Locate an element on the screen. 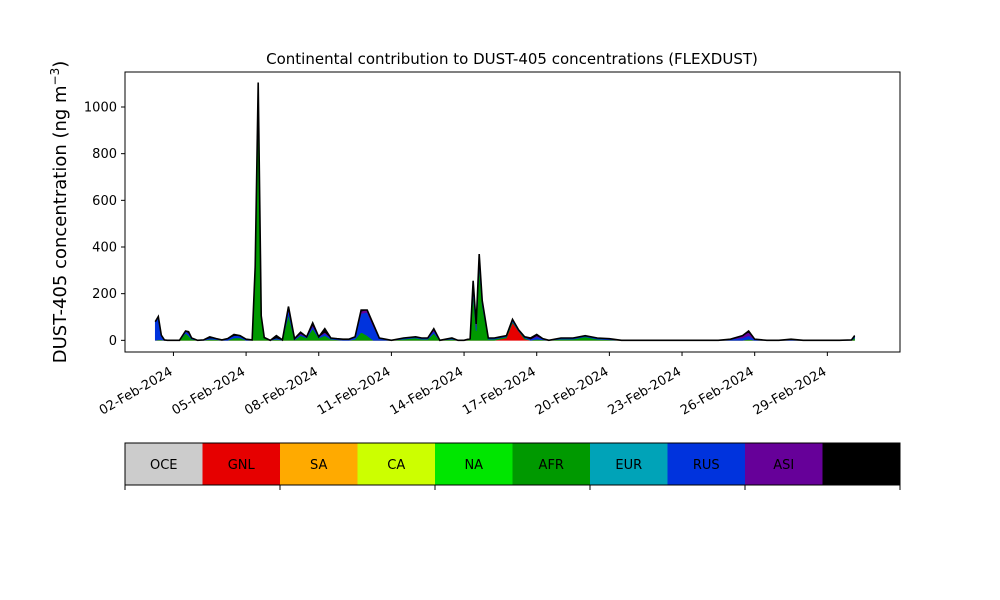  legend-label-oce: OCE is located at coordinates (164, 465).